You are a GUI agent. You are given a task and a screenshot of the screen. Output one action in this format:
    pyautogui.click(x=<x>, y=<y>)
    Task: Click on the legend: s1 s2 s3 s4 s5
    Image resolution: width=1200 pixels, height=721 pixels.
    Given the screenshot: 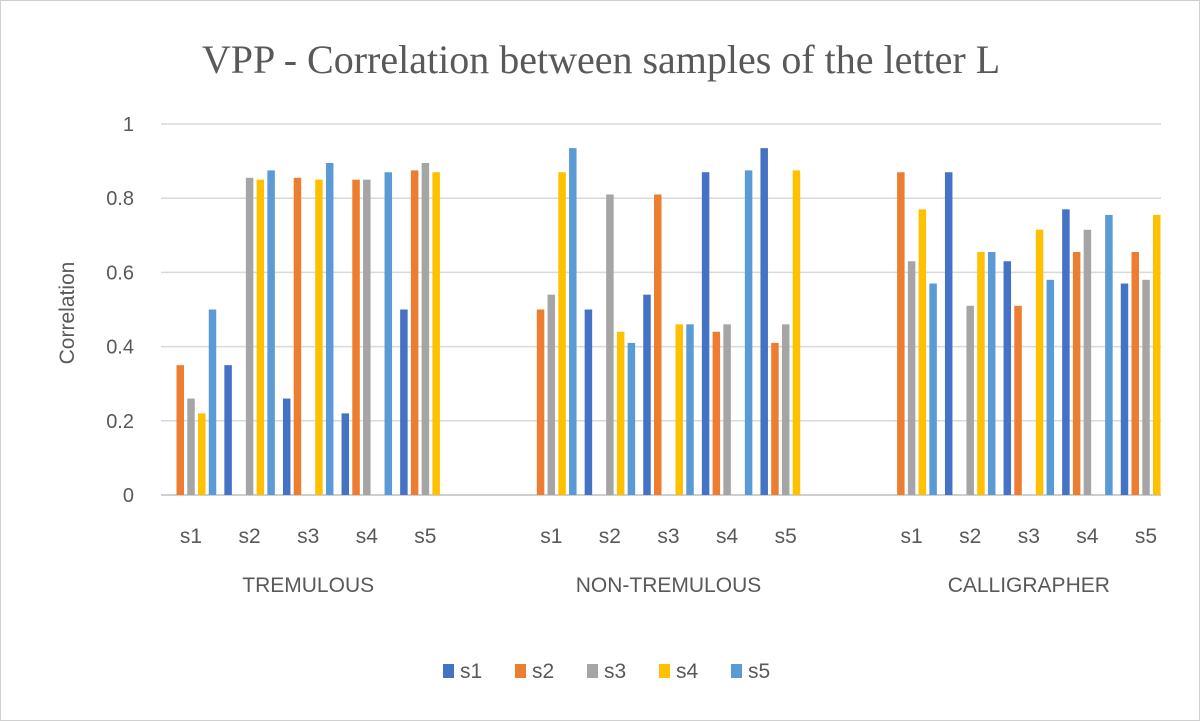 What is the action you would take?
    pyautogui.click(x=606, y=671)
    